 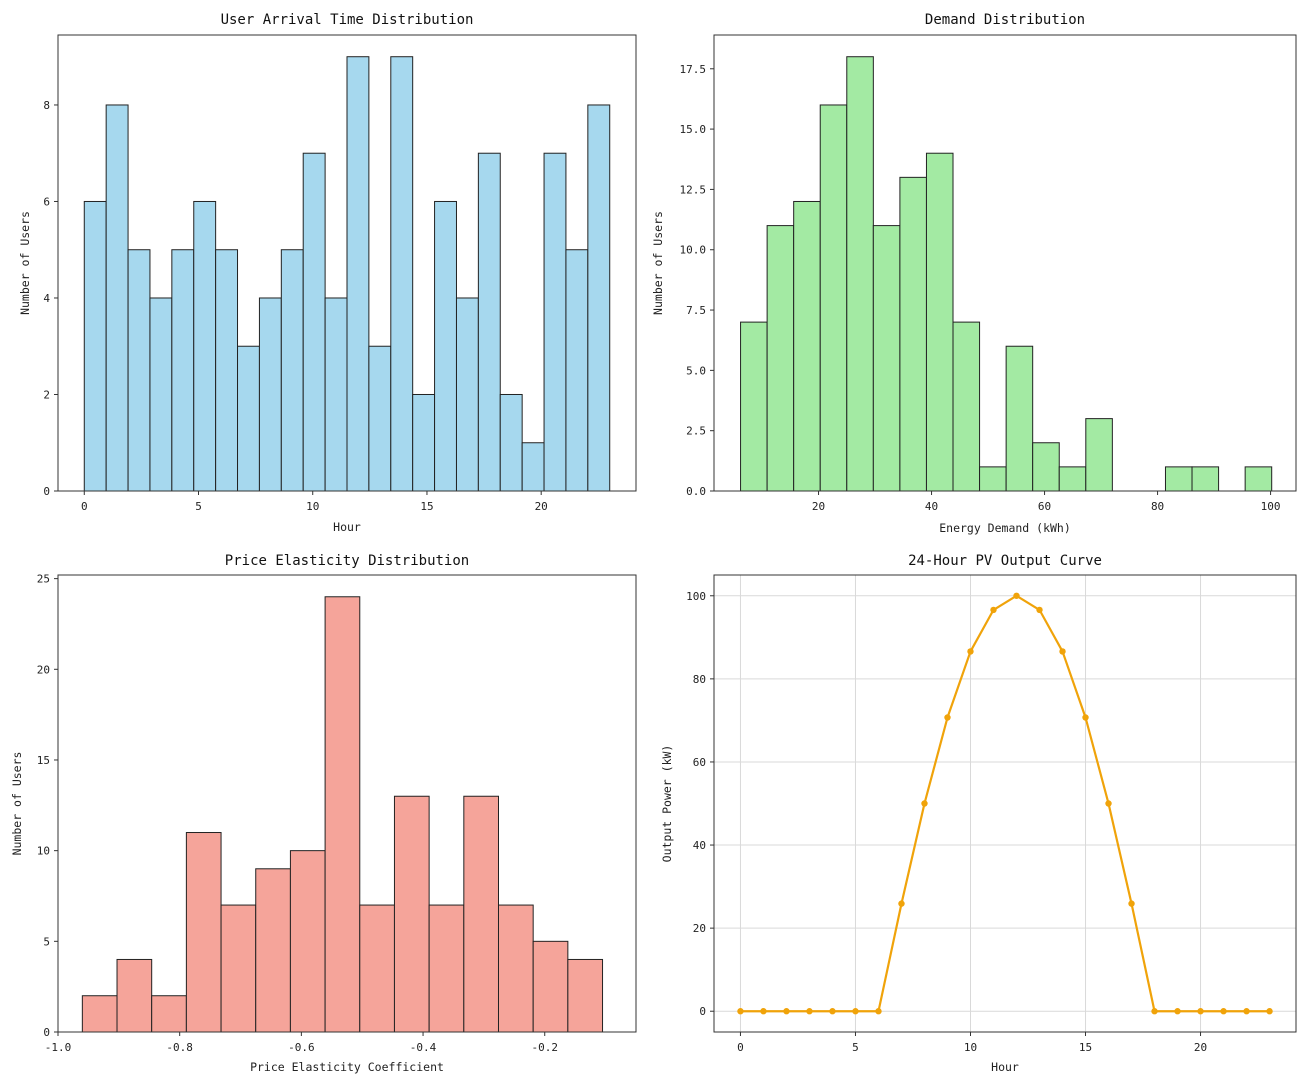 I want to click on arrival-y-tick-label: 4, so click(x=46, y=298).